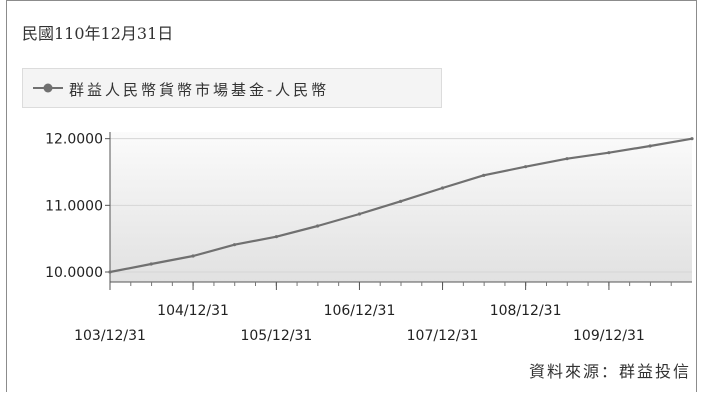 Image resolution: width=705 pixels, height=396 pixels. Describe the element at coordinates (110, 336) in the screenshot. I see `x-tick-label: 103/12/31` at that location.